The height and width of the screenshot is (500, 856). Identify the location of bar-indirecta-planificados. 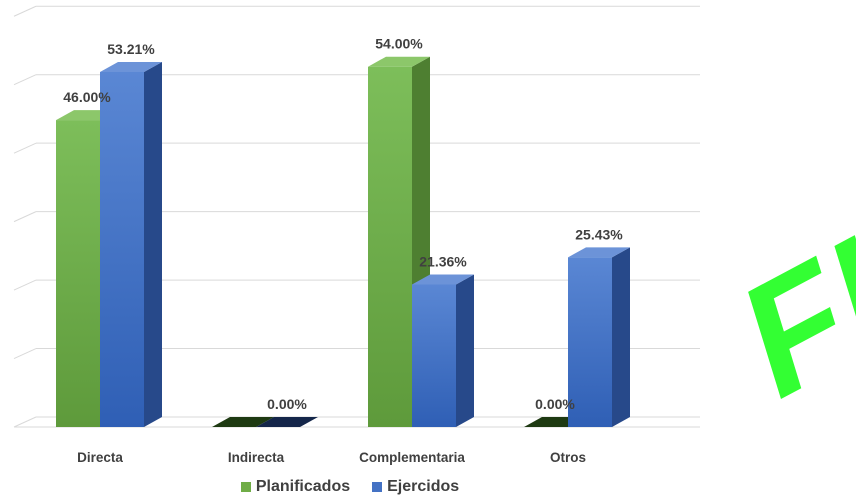
(243, 422).